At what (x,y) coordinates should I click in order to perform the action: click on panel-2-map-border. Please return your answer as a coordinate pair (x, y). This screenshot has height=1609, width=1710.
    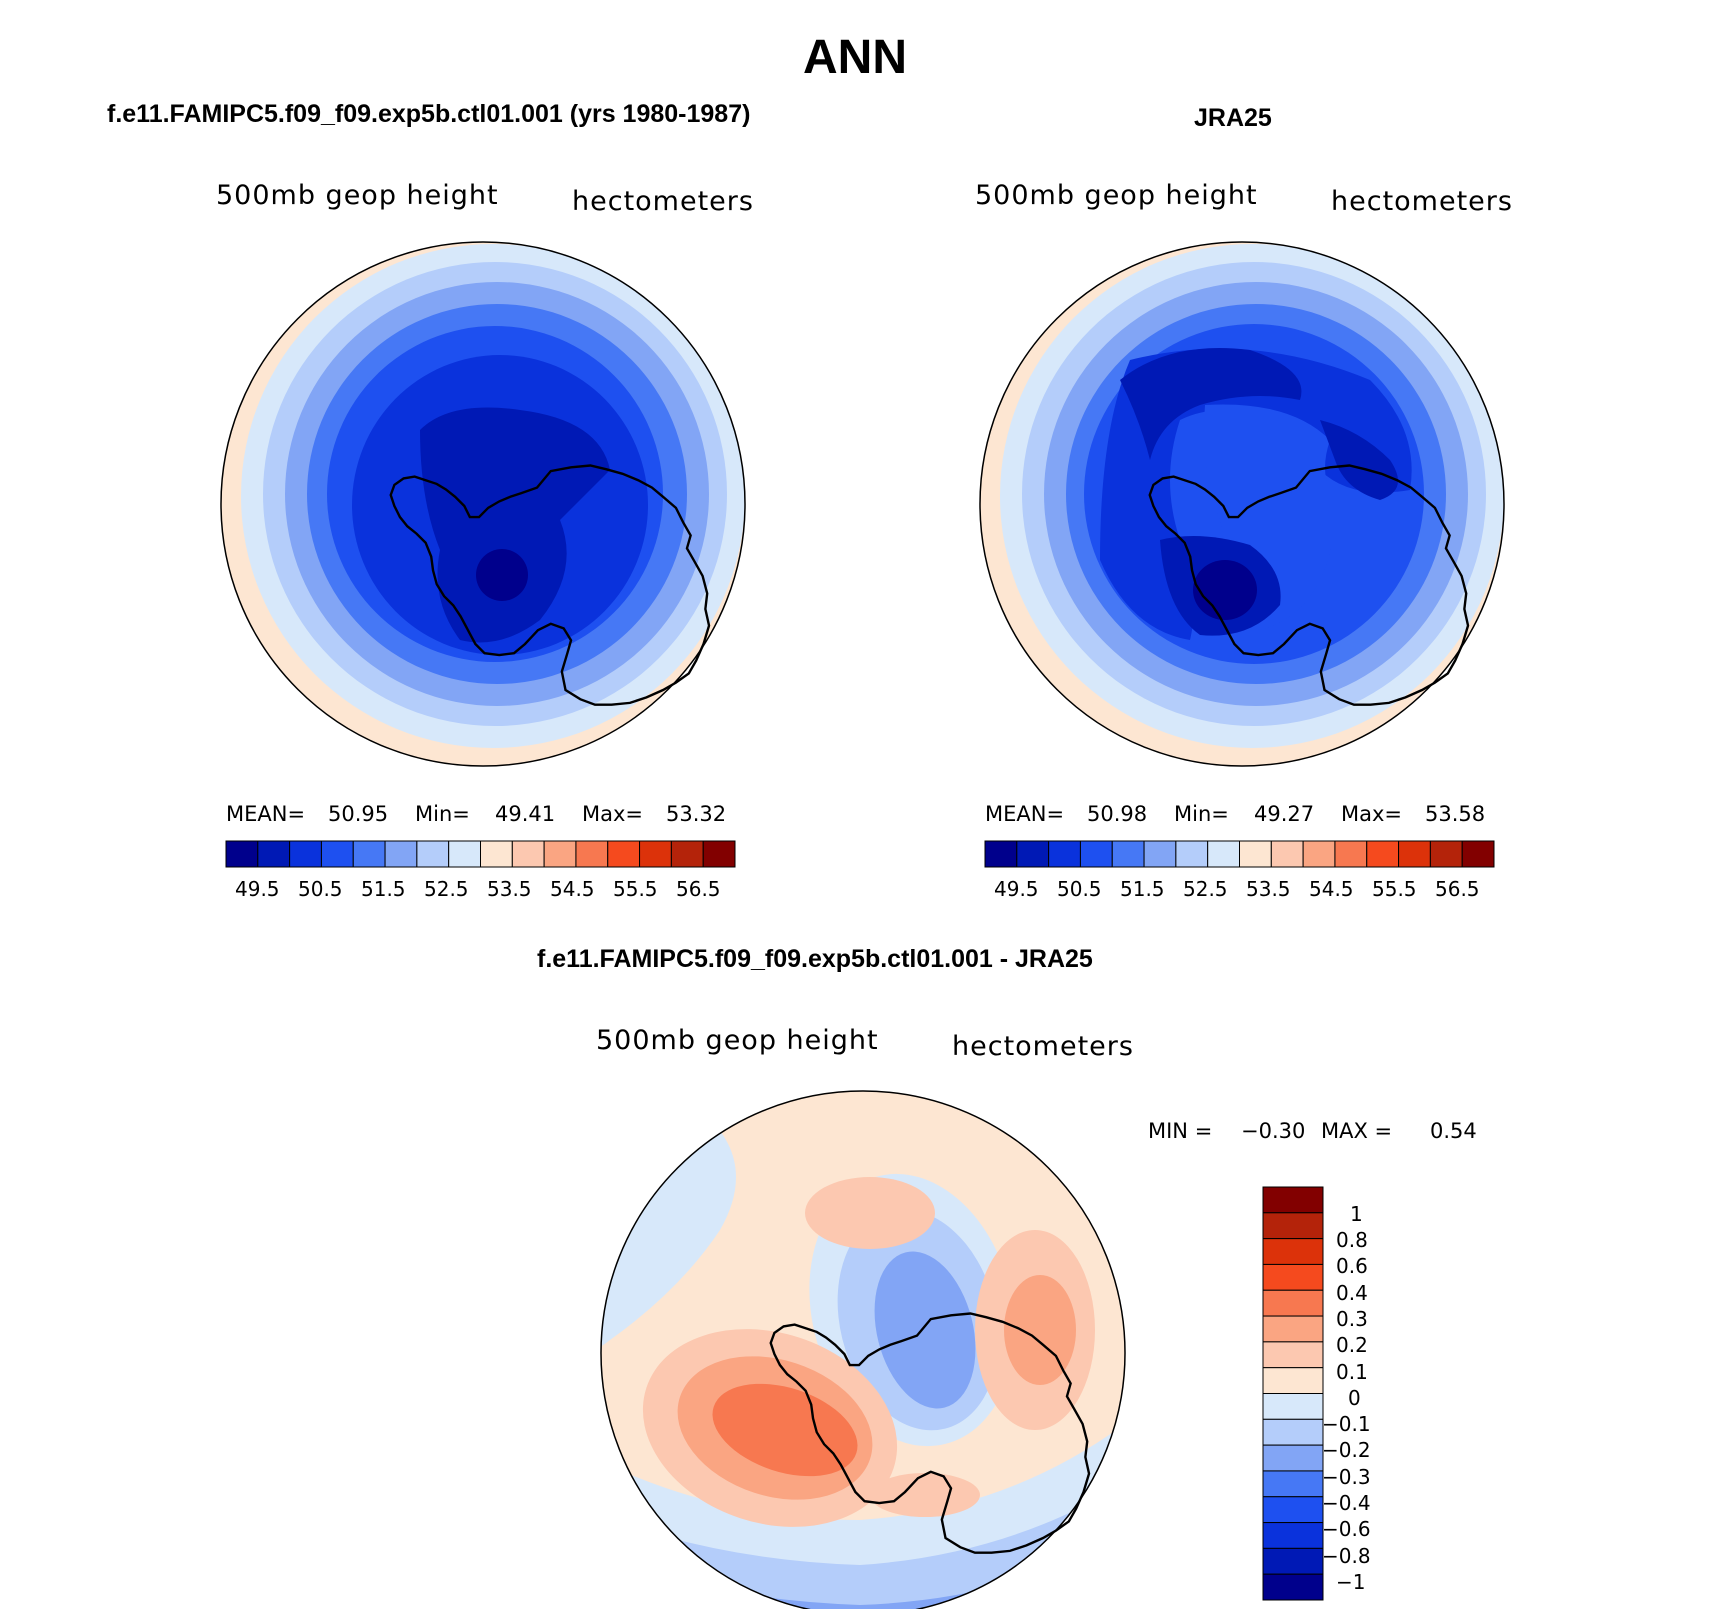
    Looking at the image, I should click on (1242, 504).